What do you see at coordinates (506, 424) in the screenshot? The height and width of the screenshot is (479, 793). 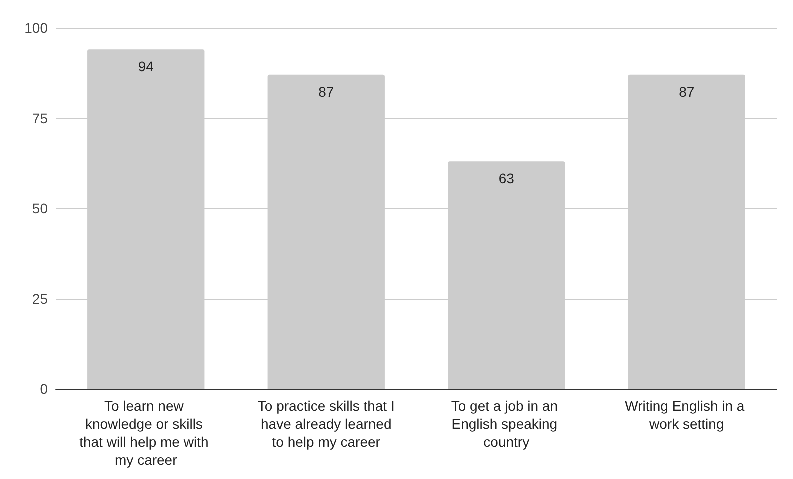 I see `x-tick-label: To get a job in an English speaking country` at bounding box center [506, 424].